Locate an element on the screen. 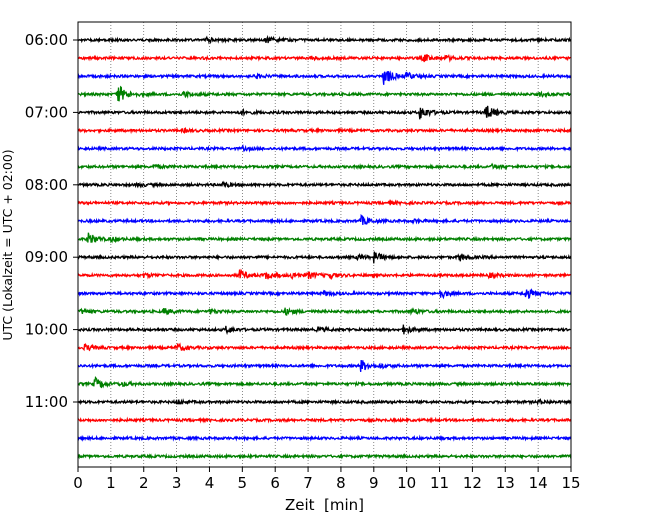 This screenshot has width=650, height=524. x-tick-label: 13 is located at coordinates (505, 483).